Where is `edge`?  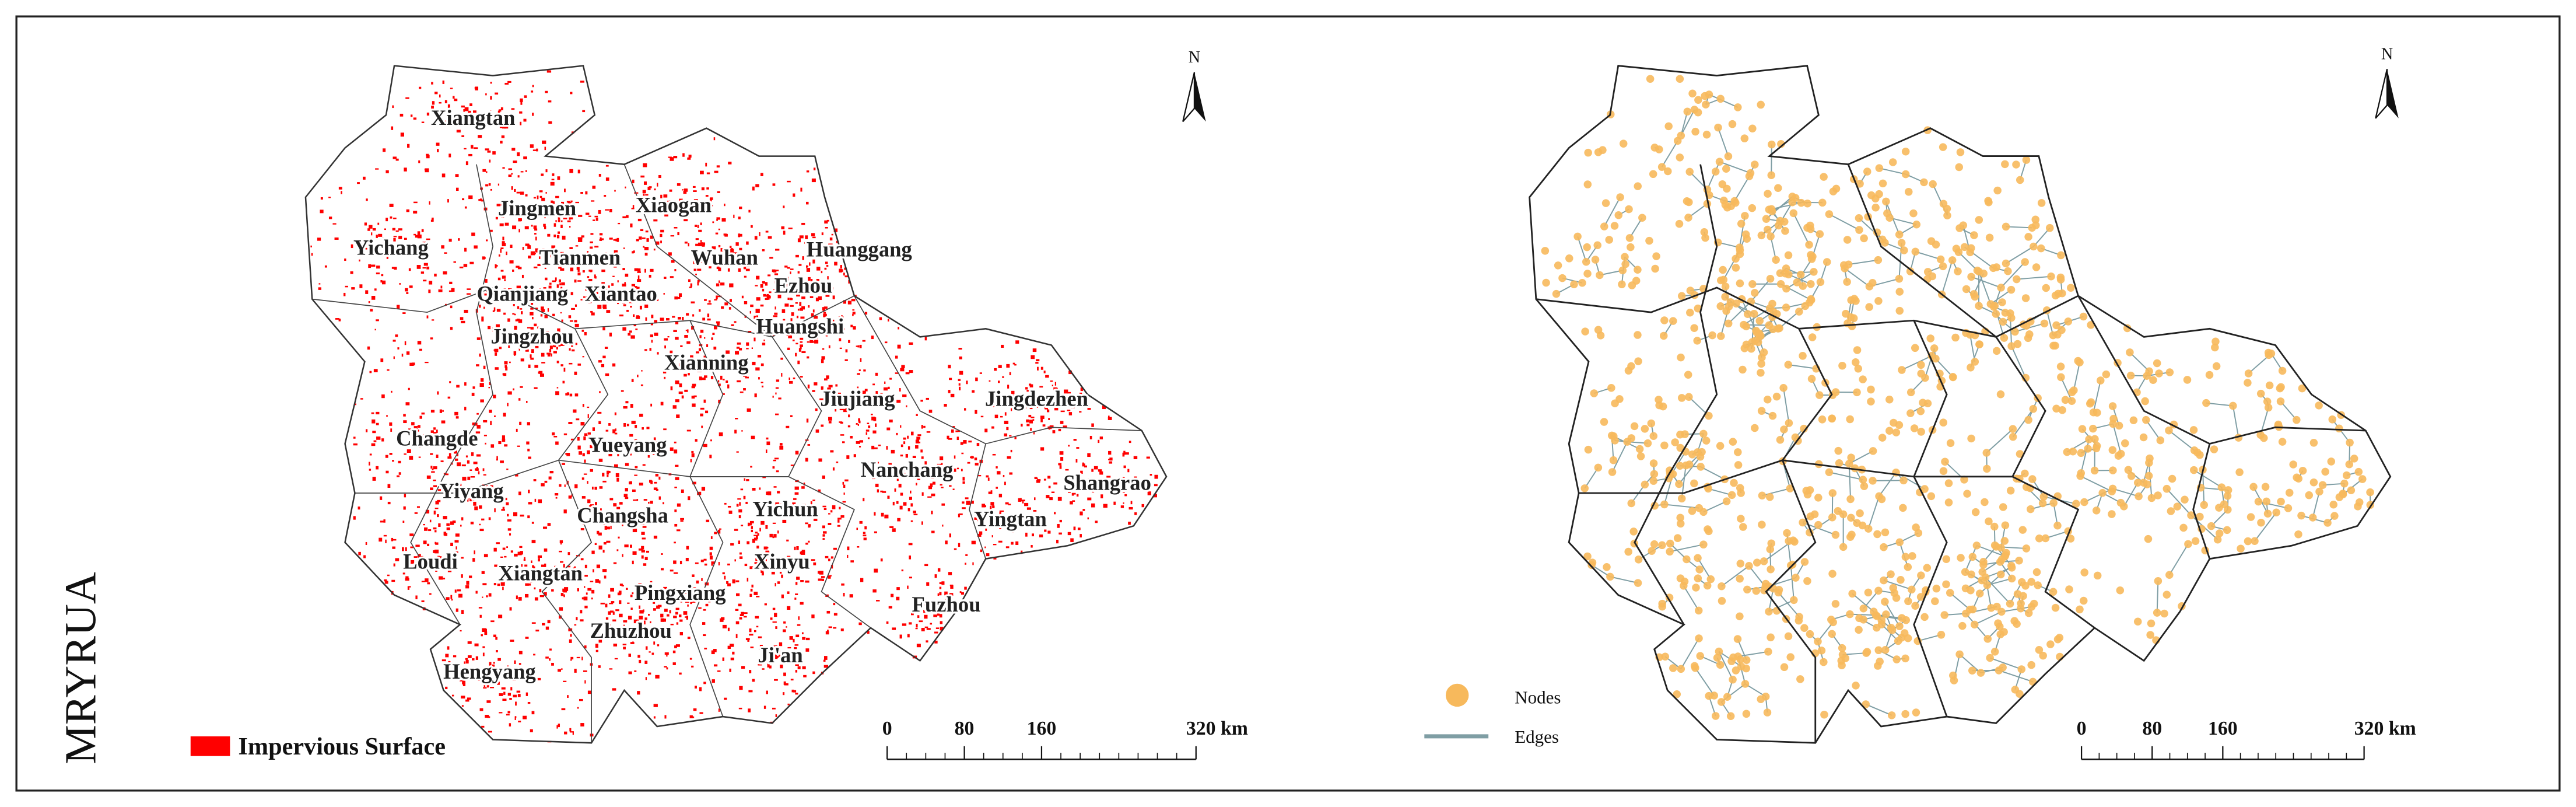
edge is located at coordinates (1735, 167).